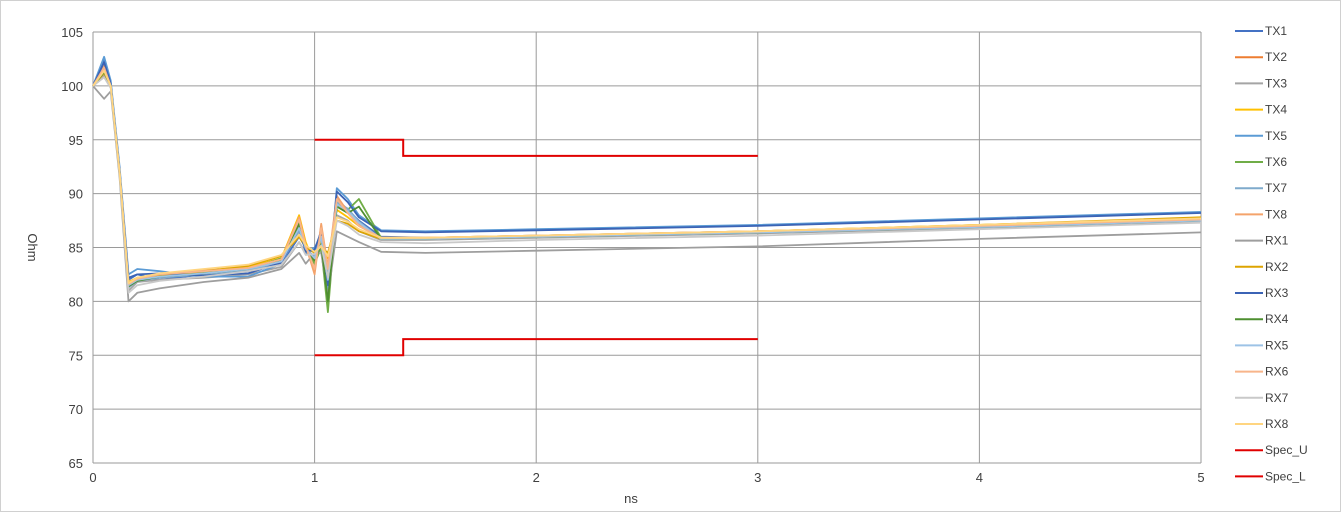  What do you see at coordinates (1276, 110) in the screenshot?
I see `legend-label: TX4` at bounding box center [1276, 110].